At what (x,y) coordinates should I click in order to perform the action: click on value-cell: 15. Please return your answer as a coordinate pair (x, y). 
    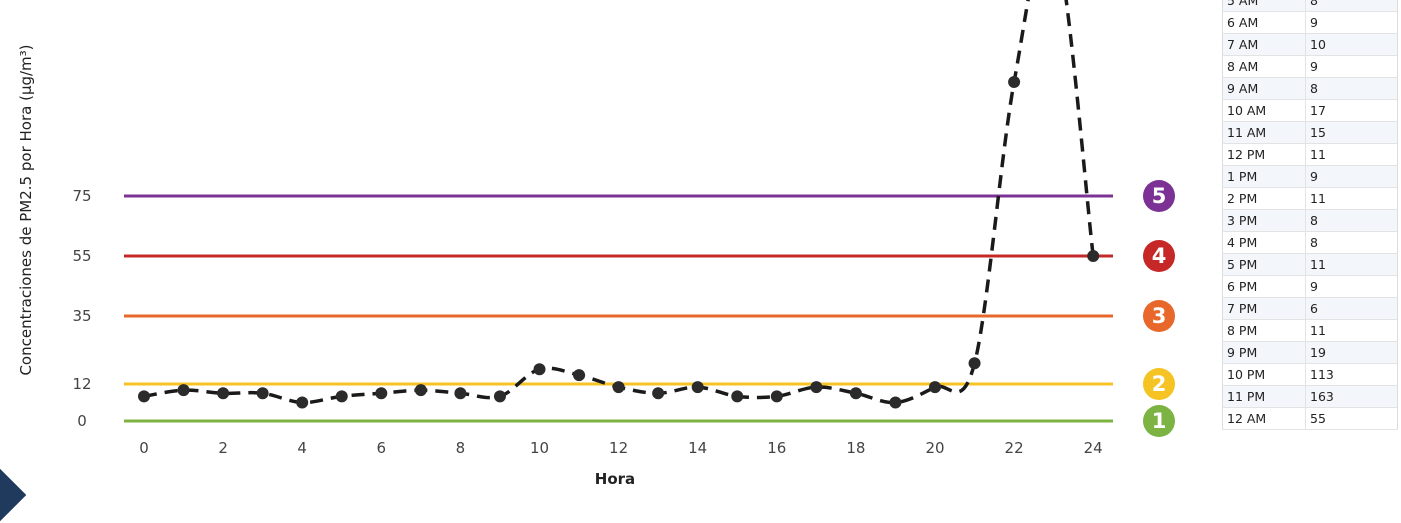
    Looking at the image, I should click on (1351, 132).